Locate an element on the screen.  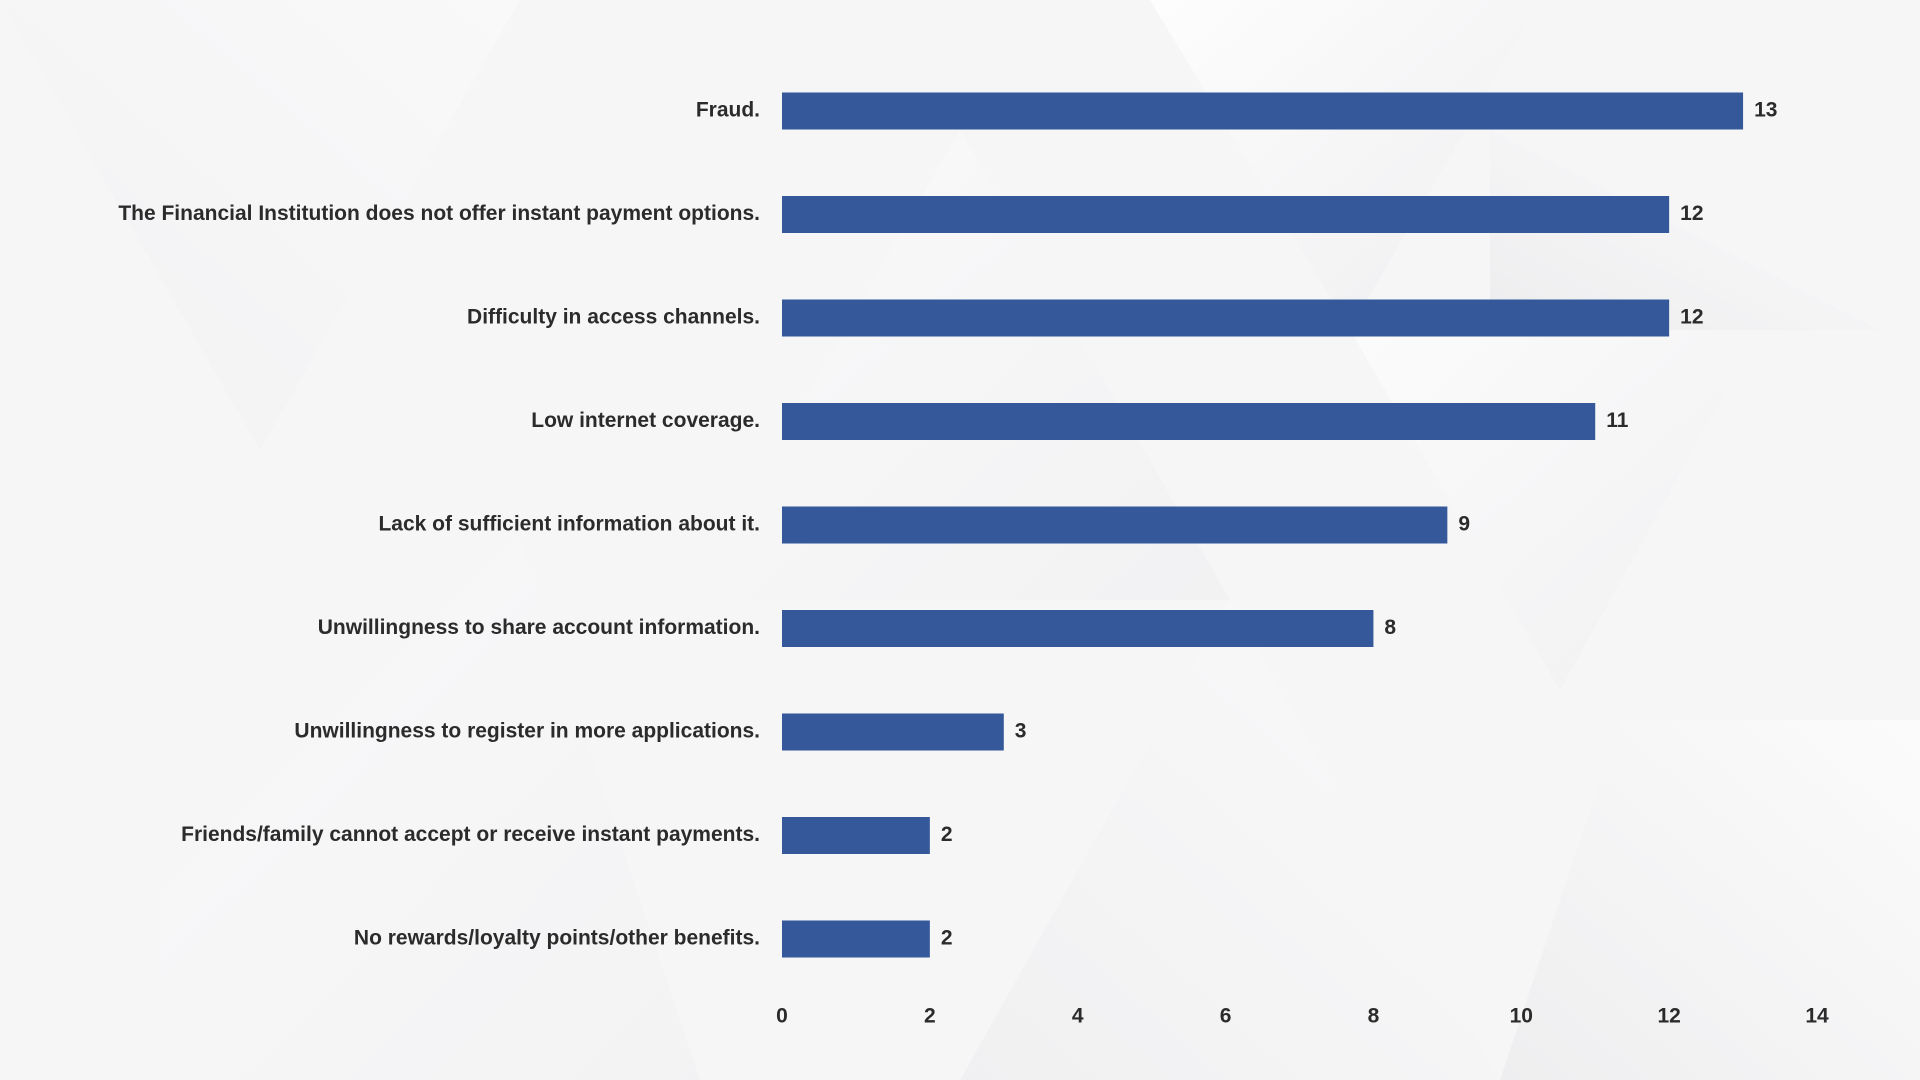
x-tick-label: 2 is located at coordinates (930, 1016).